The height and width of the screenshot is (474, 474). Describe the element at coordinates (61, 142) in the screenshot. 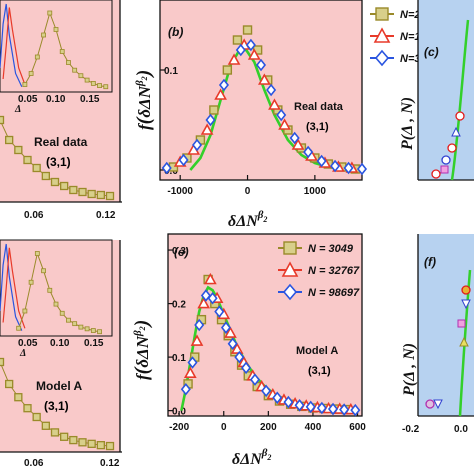

I see `annotation-top-left-title: Real data` at that location.